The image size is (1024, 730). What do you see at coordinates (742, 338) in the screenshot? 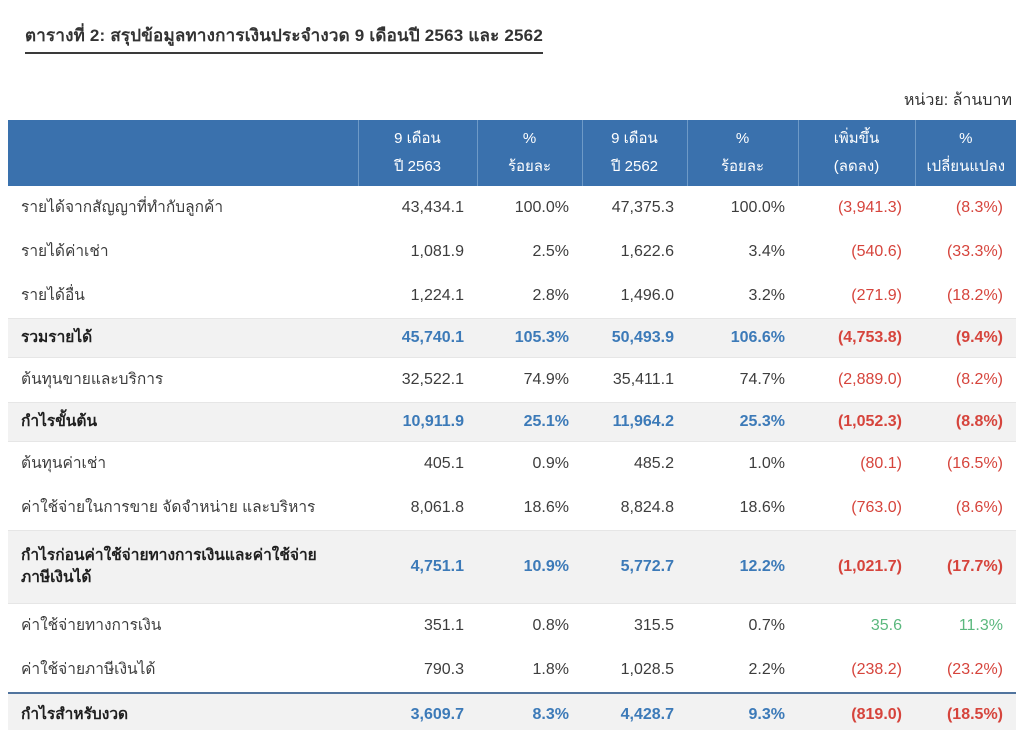
I see `cell-value: 106.6%` at bounding box center [742, 338].